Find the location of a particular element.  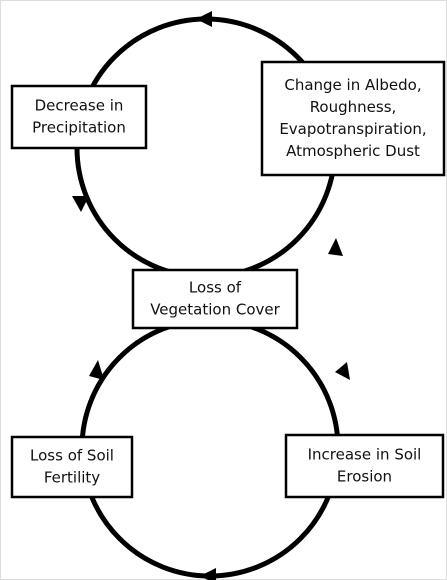

node-label: Atmospheric Dust is located at coordinates (353, 151).